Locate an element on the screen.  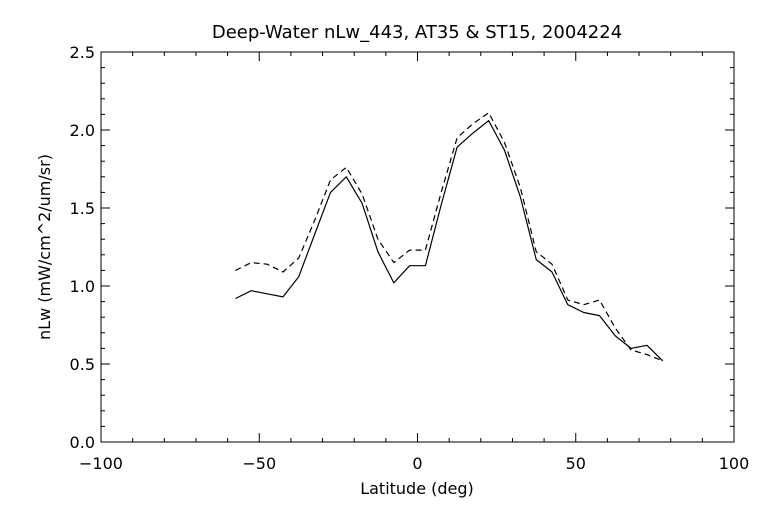
y-tick-label: 0.5 is located at coordinates (82, 364).